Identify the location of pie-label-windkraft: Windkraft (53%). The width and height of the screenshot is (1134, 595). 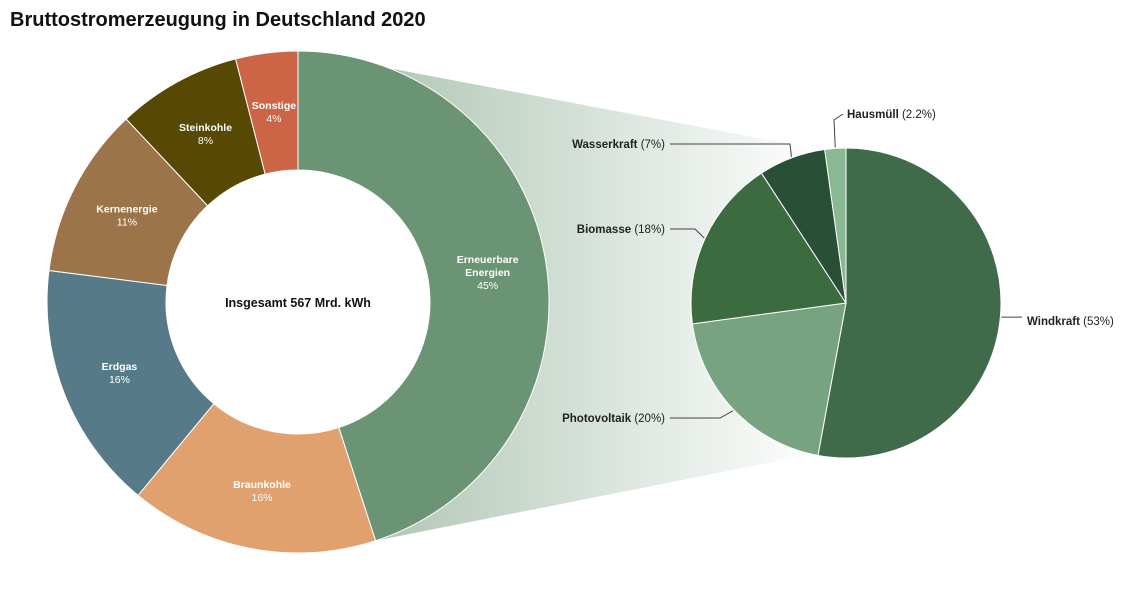
(1070, 322).